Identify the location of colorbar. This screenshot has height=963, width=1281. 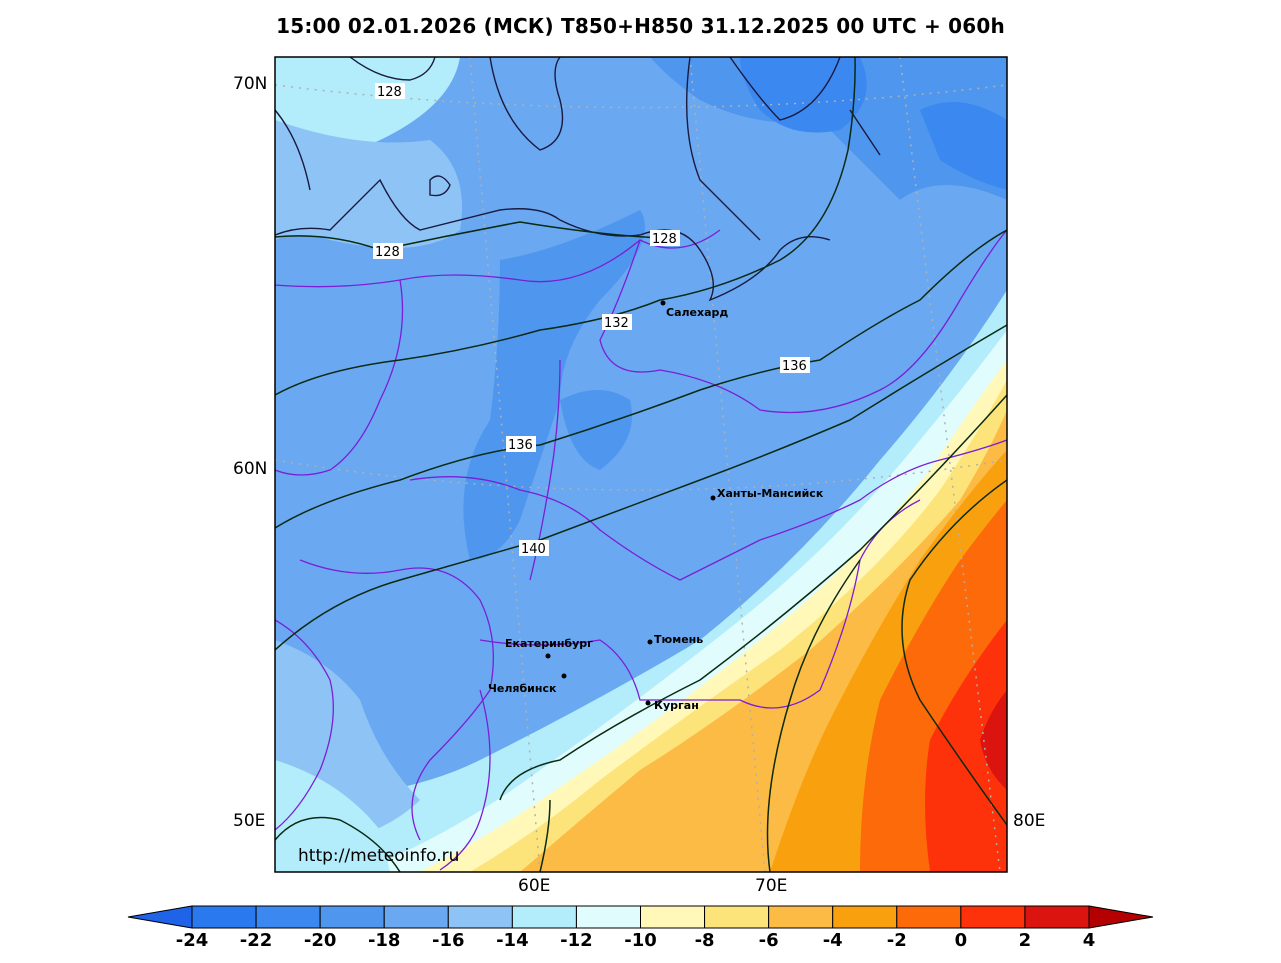
(640, 917).